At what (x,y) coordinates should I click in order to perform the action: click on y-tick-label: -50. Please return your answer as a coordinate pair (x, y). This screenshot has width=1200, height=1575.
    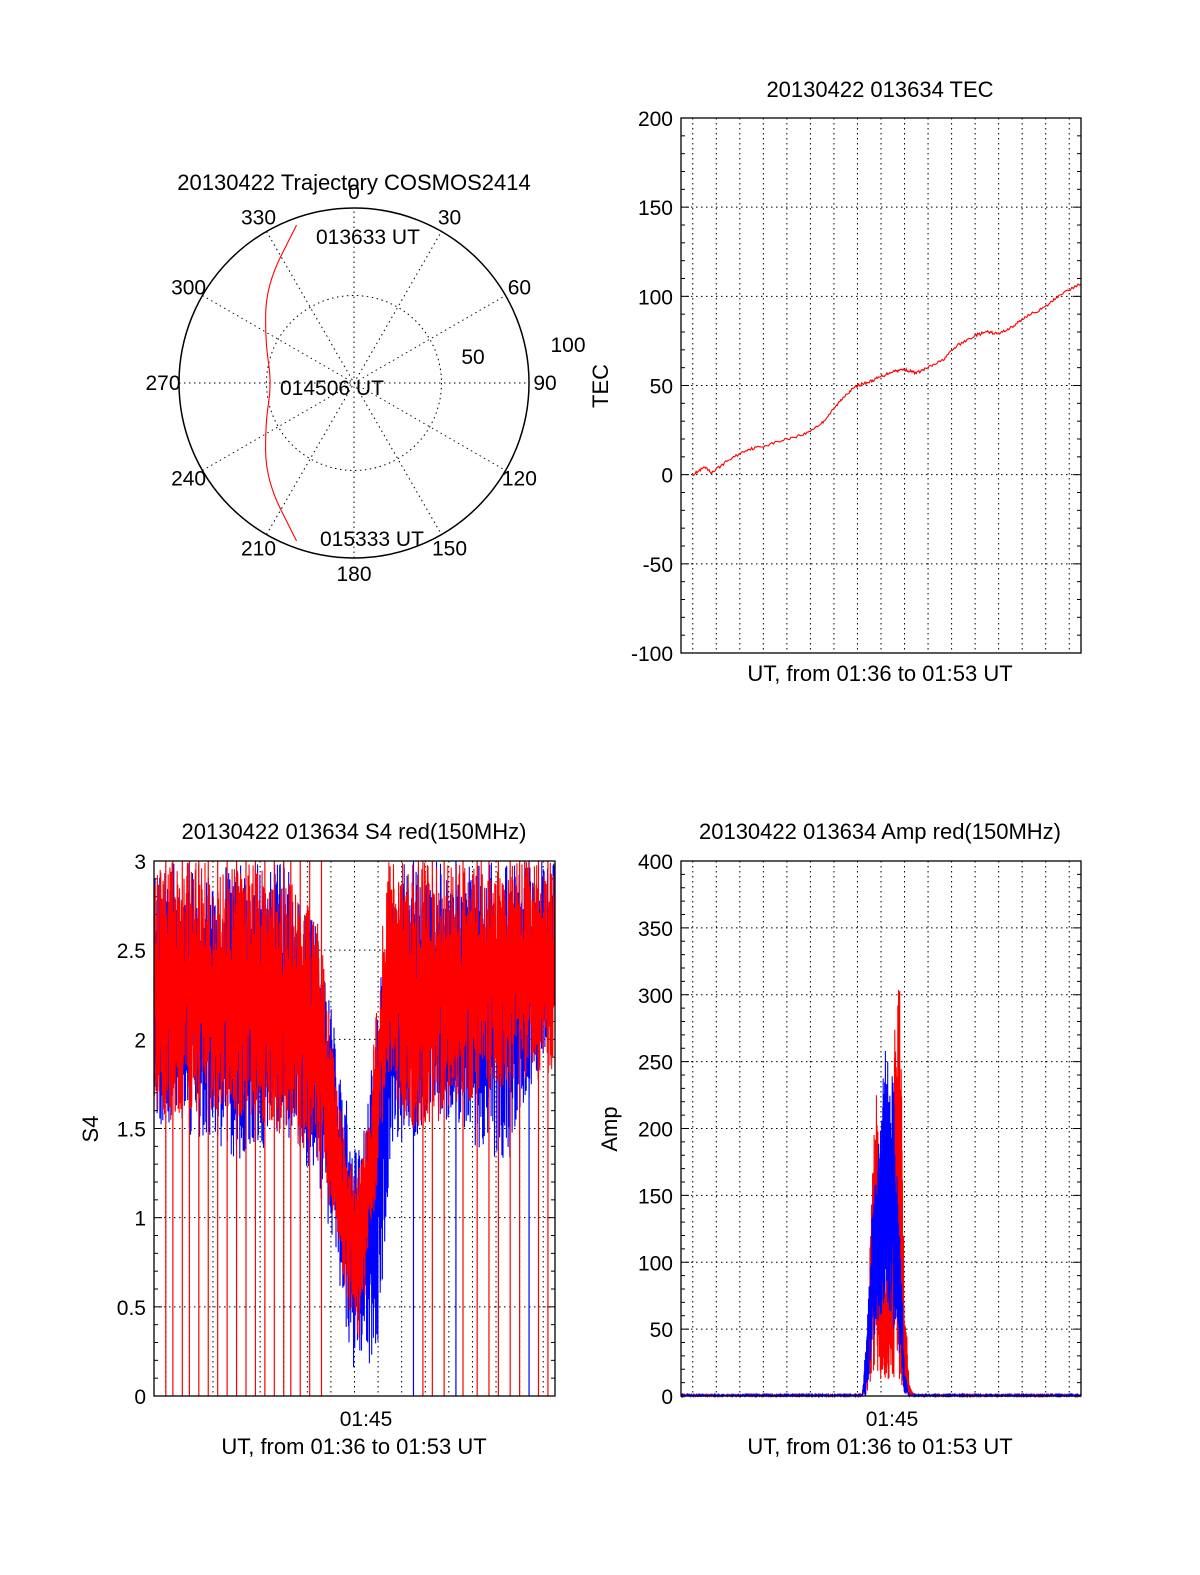
    Looking at the image, I should click on (658, 565).